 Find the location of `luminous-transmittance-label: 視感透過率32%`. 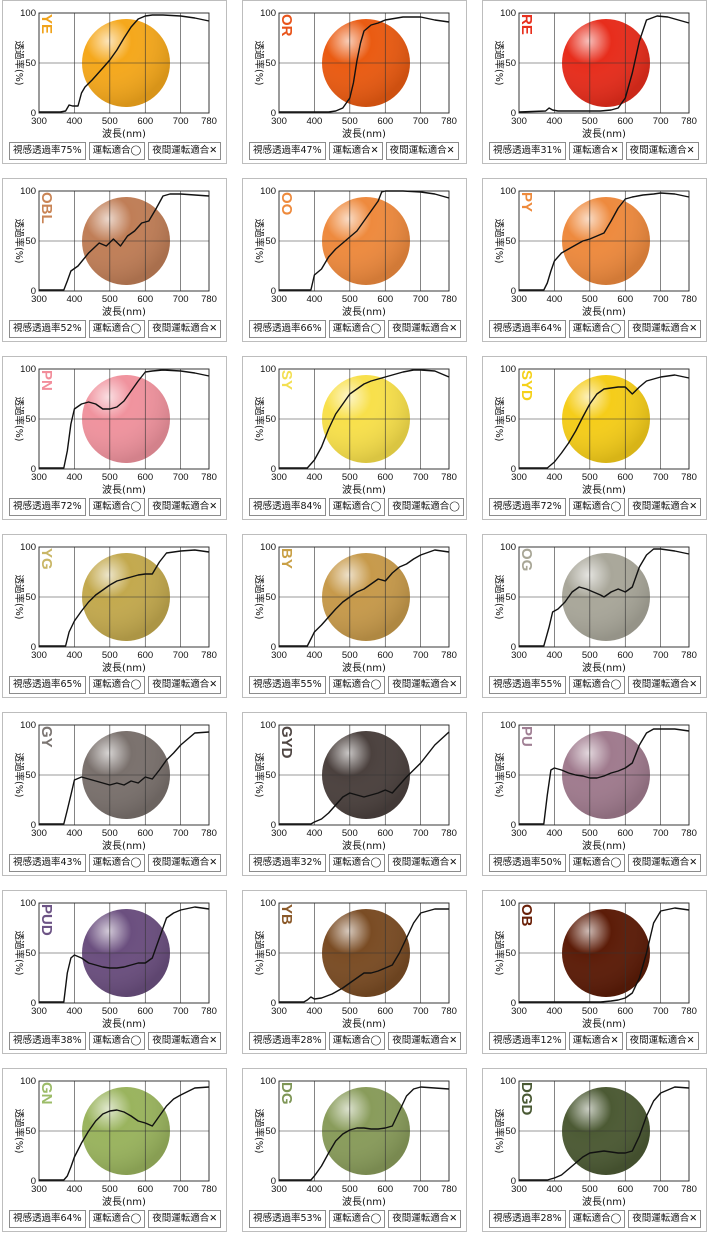

luminous-transmittance-label: 視感透過率32% is located at coordinates (287, 863).